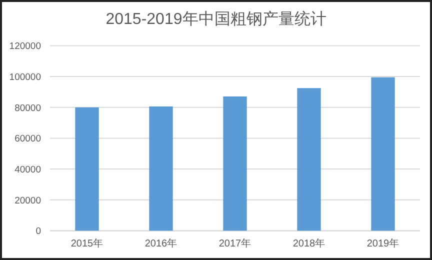  Describe the element at coordinates (216, 19) in the screenshot. I see `chart-title: 2015-2019年中国粗钢产量统计` at that location.